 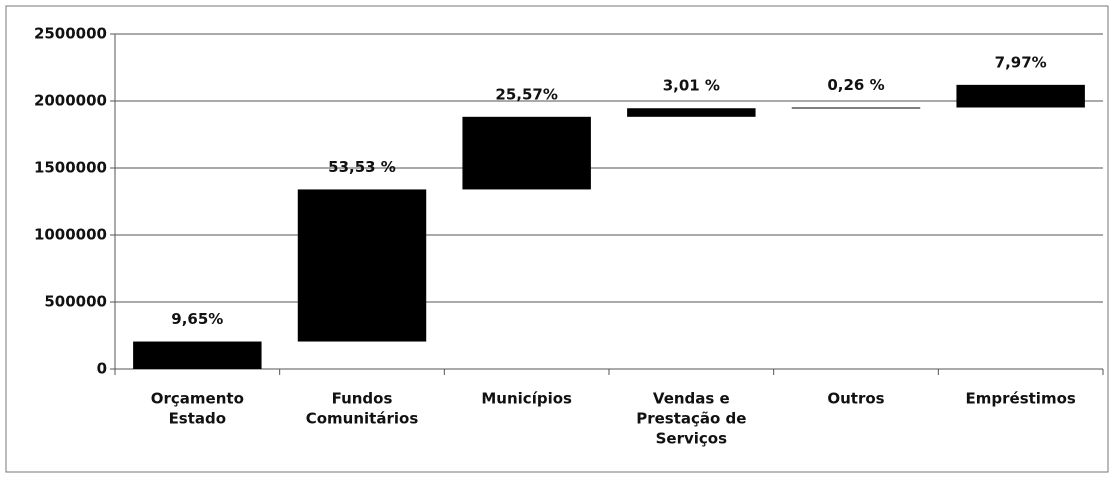 I want to click on y-tick-label: 500000, so click(x=75, y=302).